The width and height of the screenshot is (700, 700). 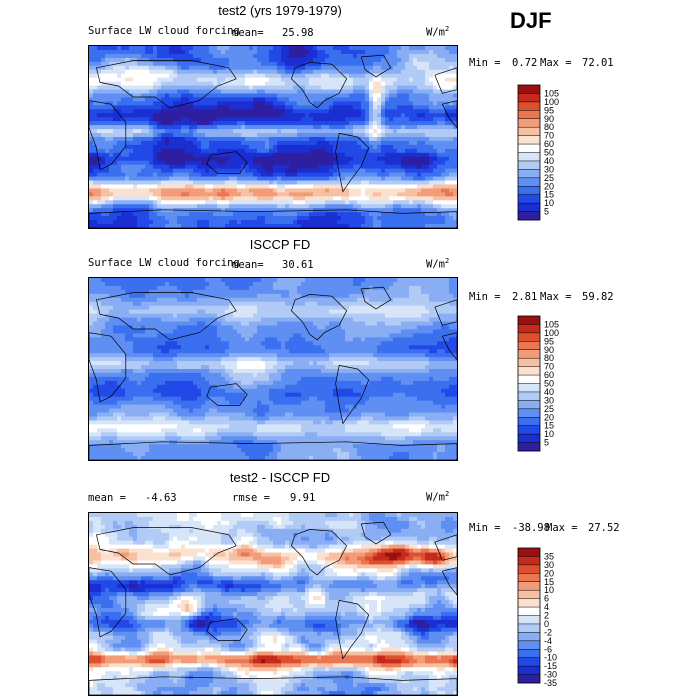 What do you see at coordinates (546, 624) in the screenshot?
I see `colorbar-tick-label: 0` at bounding box center [546, 624].